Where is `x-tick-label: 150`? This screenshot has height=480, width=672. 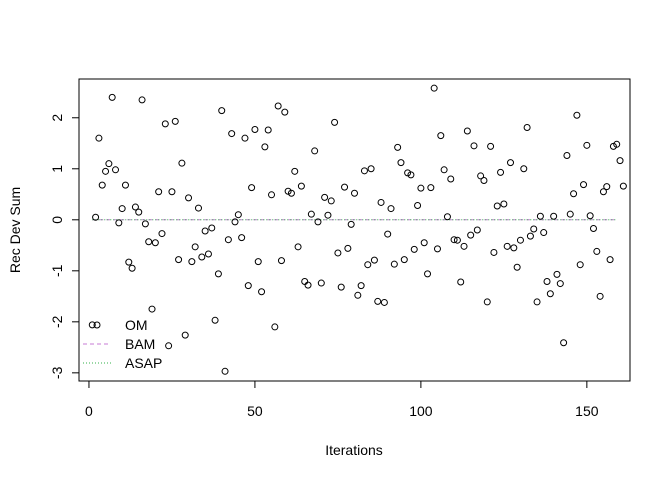 x-tick-label: 150 is located at coordinates (587, 411).